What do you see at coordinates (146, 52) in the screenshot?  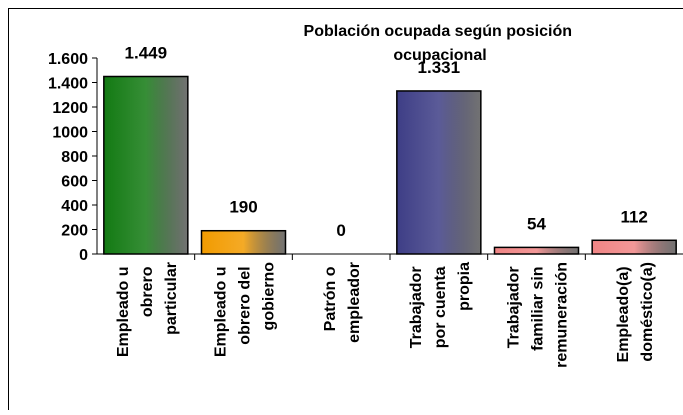 I see `data-label: 1.449` at bounding box center [146, 52].